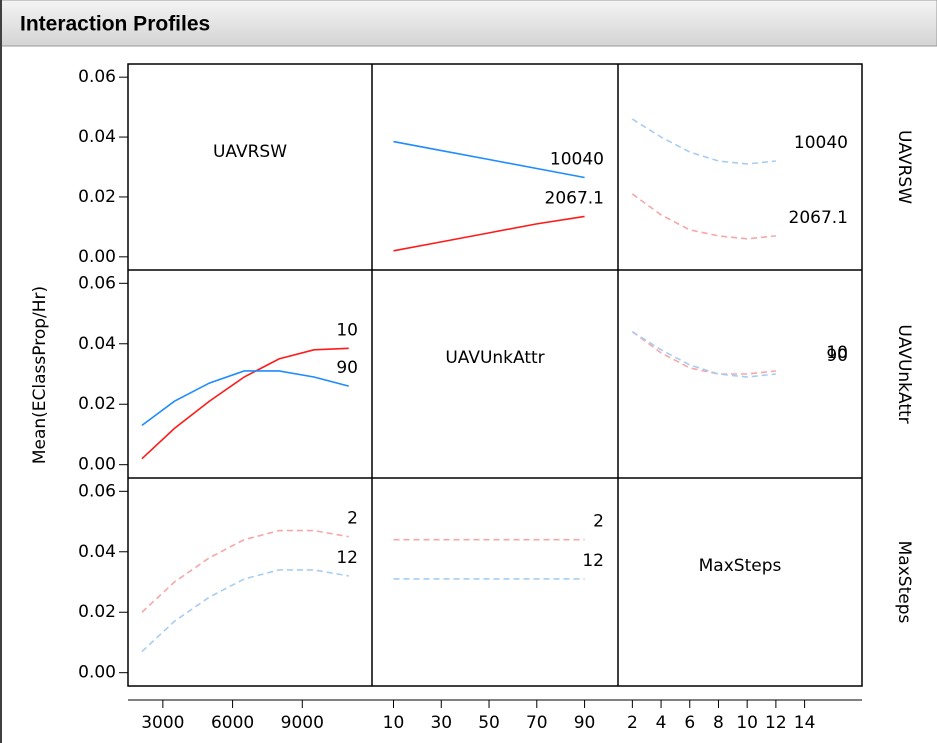  Describe the element at coordinates (537, 723) in the screenshot. I see `x-tick-label: 70` at that location.